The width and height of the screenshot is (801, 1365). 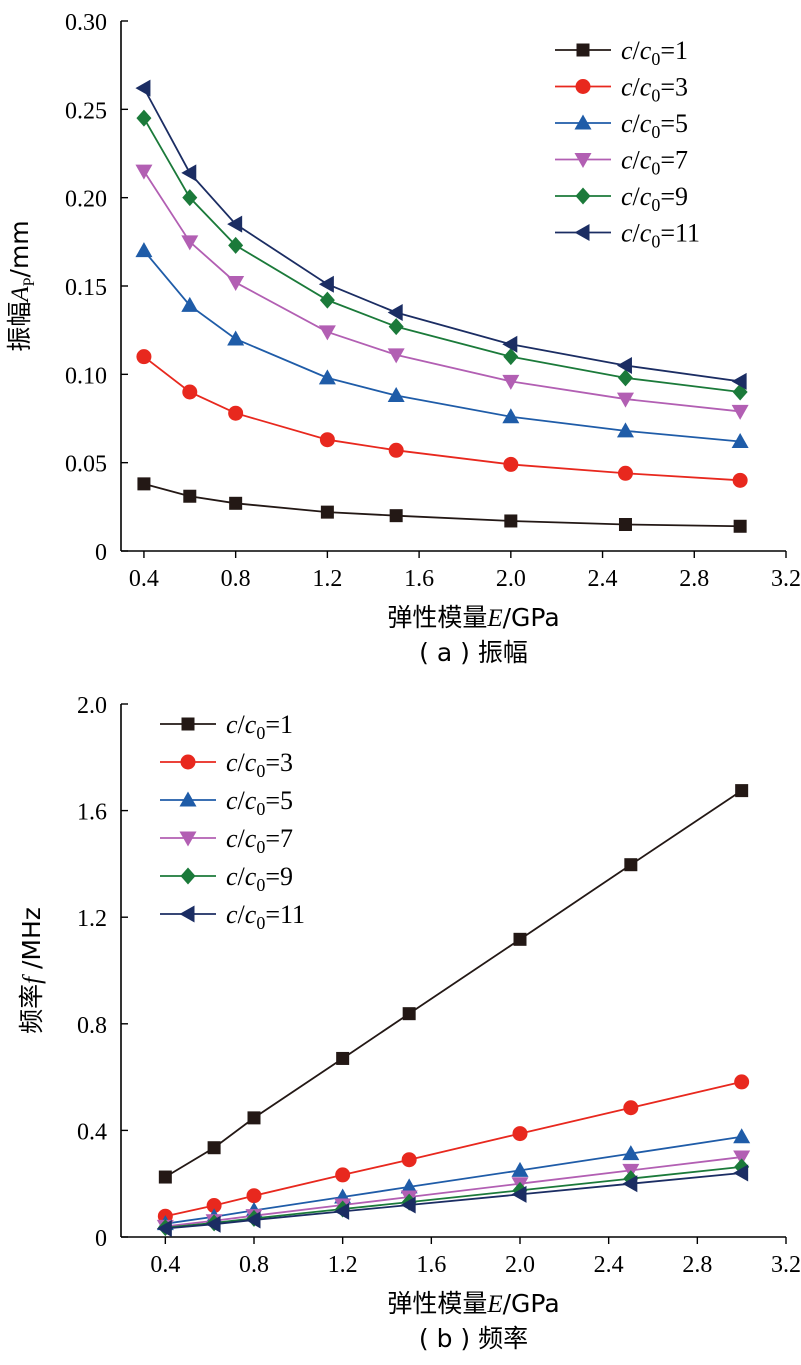 I want to click on legend-label: c/c0=7, so click(x=654, y=162).